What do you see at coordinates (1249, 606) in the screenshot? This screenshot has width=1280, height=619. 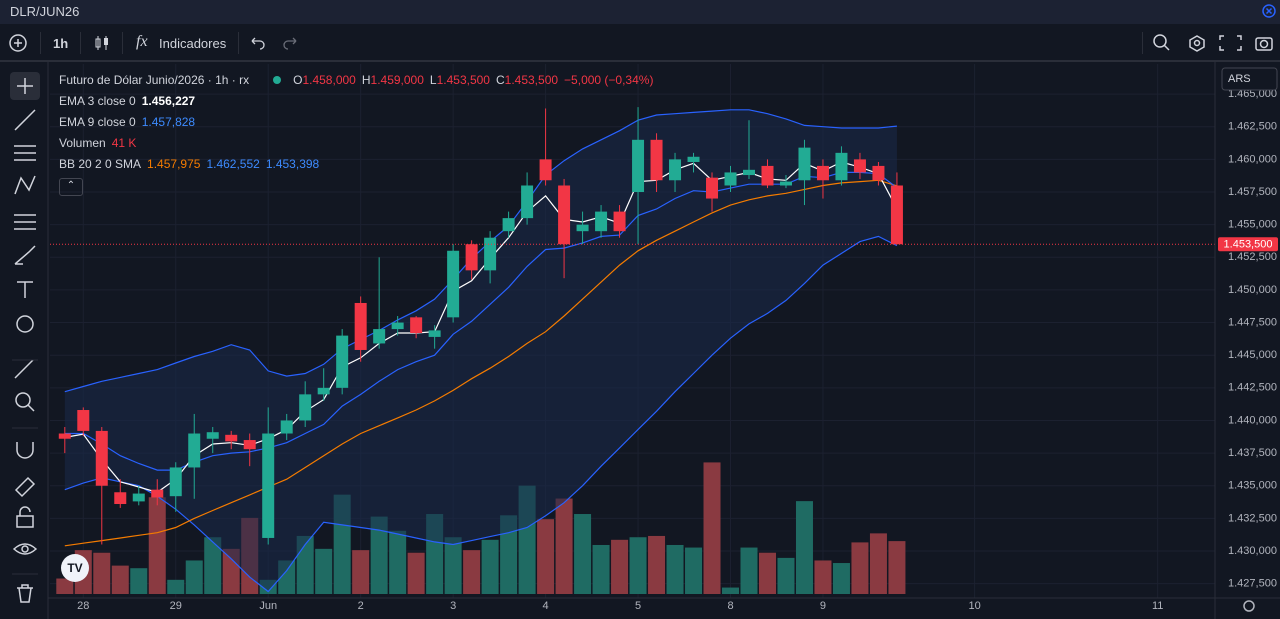 I see `settings-icon` at bounding box center [1249, 606].